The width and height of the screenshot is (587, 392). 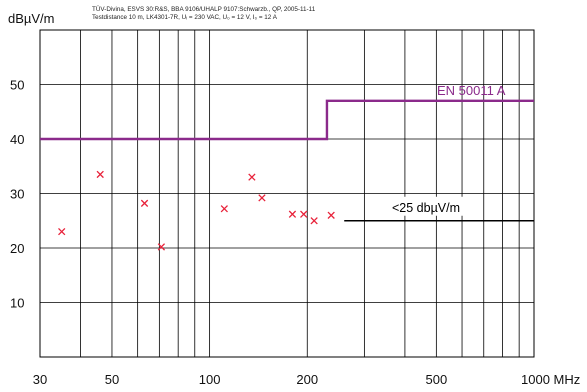 What do you see at coordinates (426, 208) in the screenshot?
I see `noise-floor-label: <25 dbµV/m` at bounding box center [426, 208].